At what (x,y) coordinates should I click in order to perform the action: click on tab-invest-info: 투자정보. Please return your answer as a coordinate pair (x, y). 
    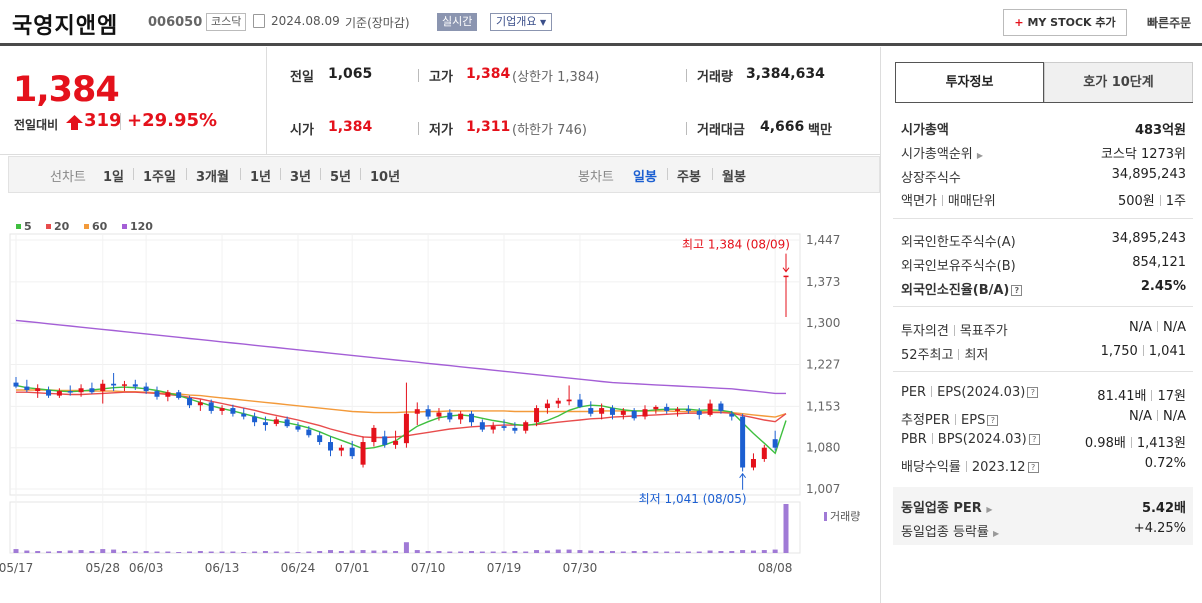
    Looking at the image, I should click on (969, 82).